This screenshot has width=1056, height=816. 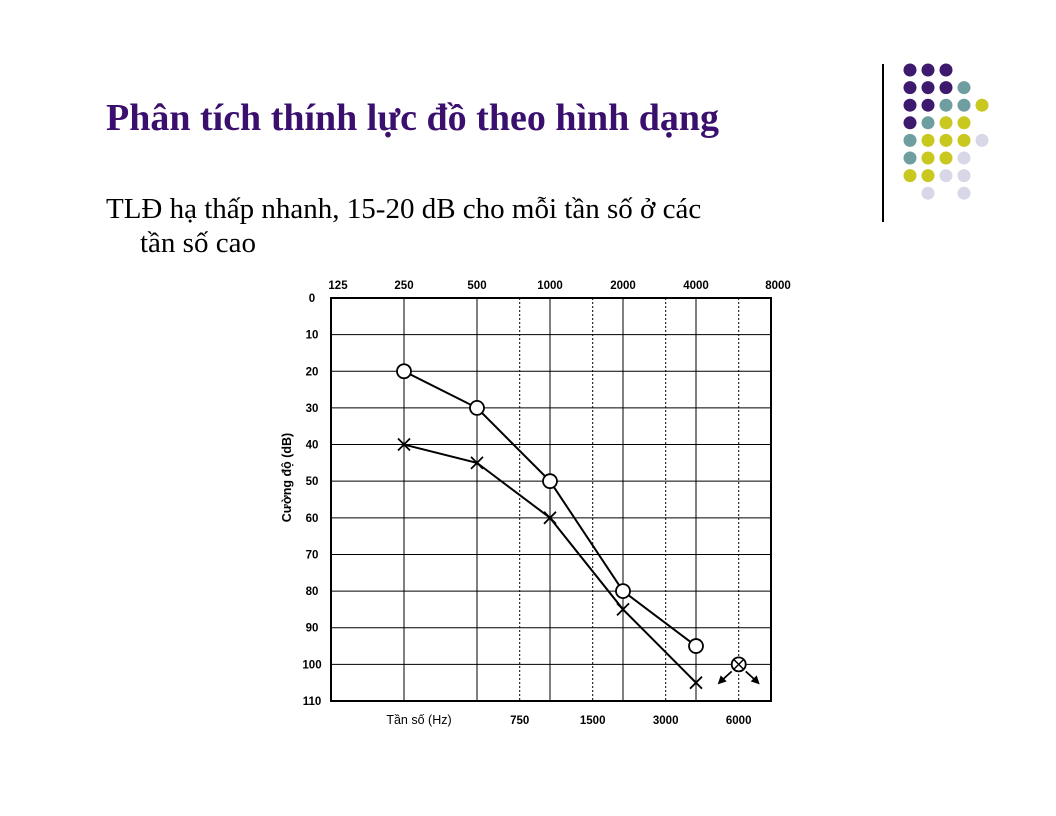 I want to click on slide-title: Phân tích thính lực đồ theo hình dạng, so click(x=413, y=118).